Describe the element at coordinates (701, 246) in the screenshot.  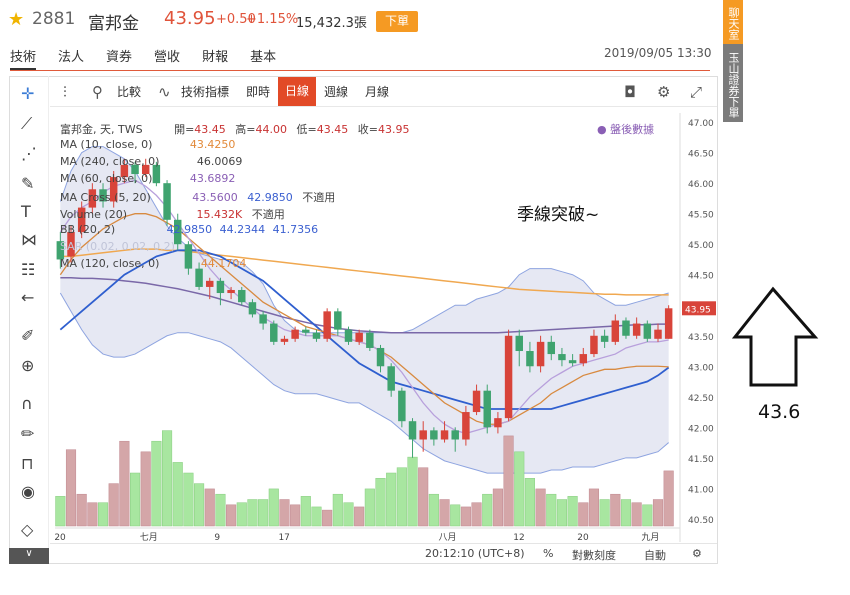
I see `price-tick-label: 45.00` at that location.